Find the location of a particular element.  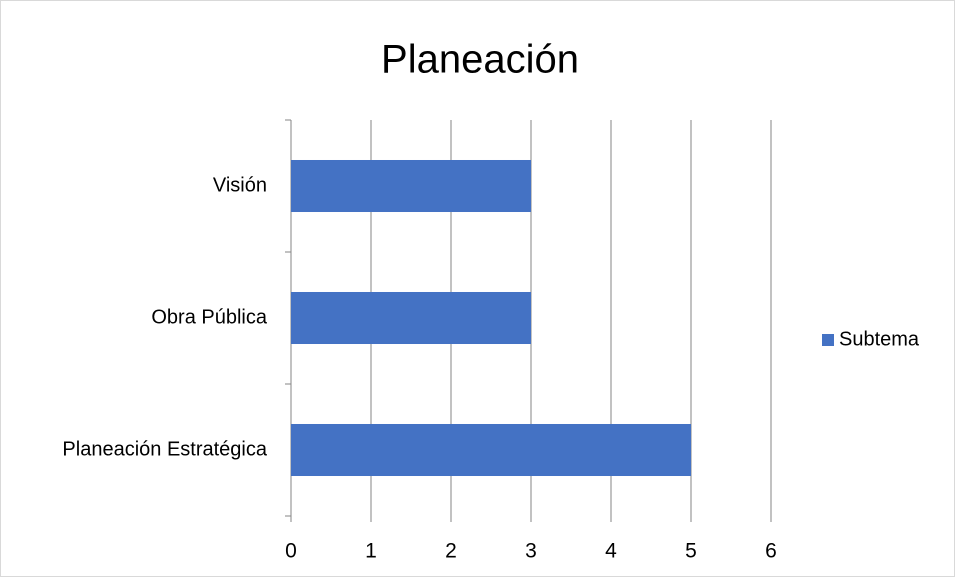

x-tick-label: 6 is located at coordinates (771, 551).